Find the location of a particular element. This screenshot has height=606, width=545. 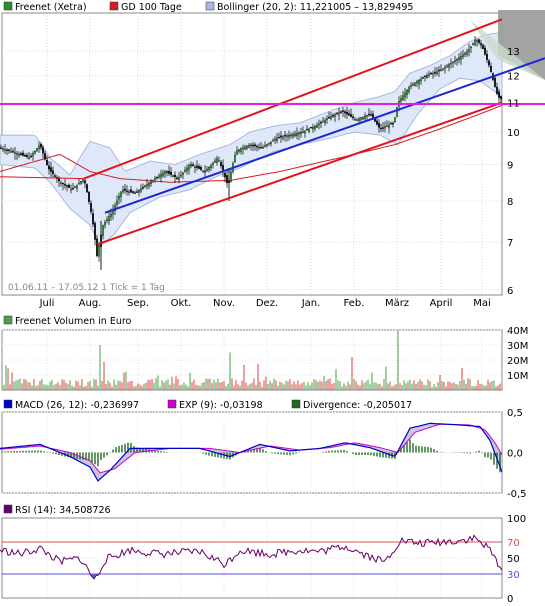

signal-line is located at coordinates (251, 448).